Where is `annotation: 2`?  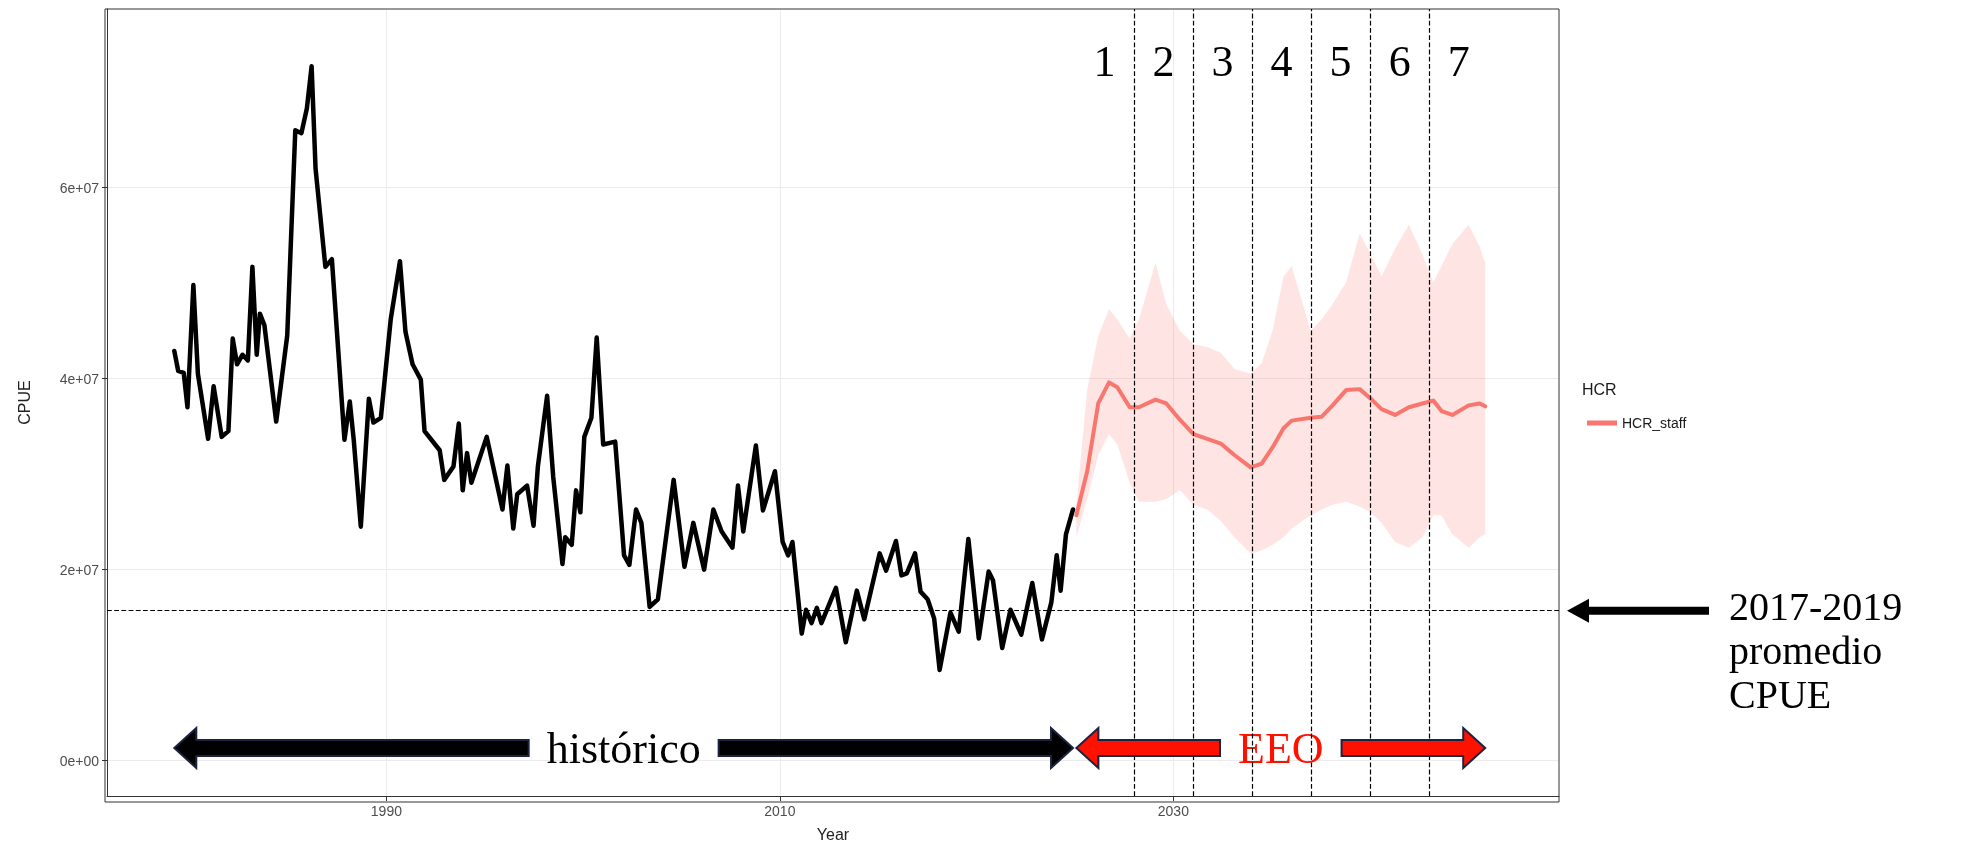 annotation: 2 is located at coordinates (1163, 61).